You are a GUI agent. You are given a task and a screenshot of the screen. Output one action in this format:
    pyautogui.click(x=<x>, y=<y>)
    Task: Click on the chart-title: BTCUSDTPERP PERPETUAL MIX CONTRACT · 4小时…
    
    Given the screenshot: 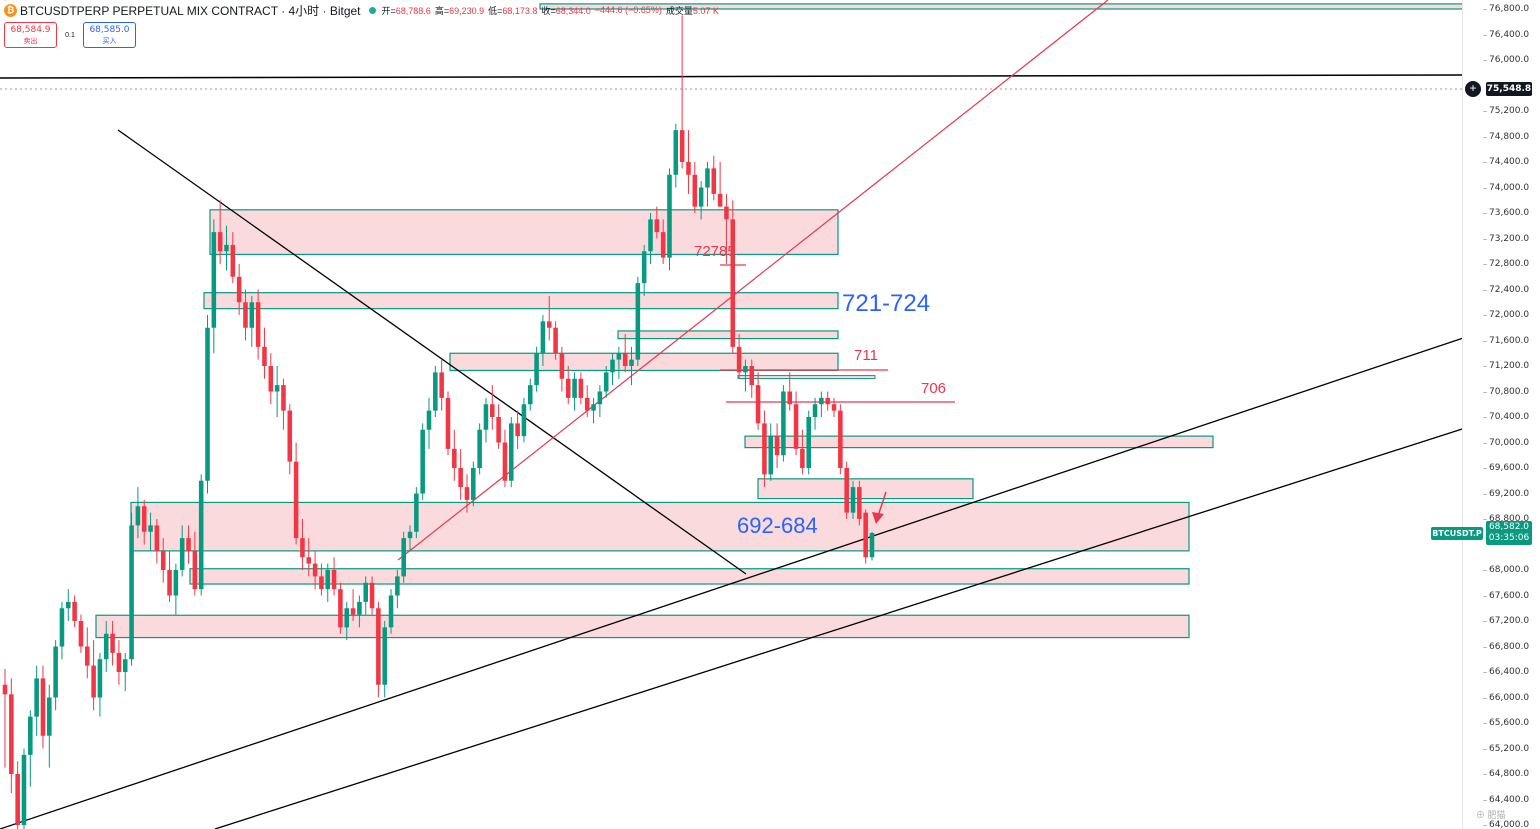 What is the action you would take?
    pyautogui.click(x=190, y=10)
    